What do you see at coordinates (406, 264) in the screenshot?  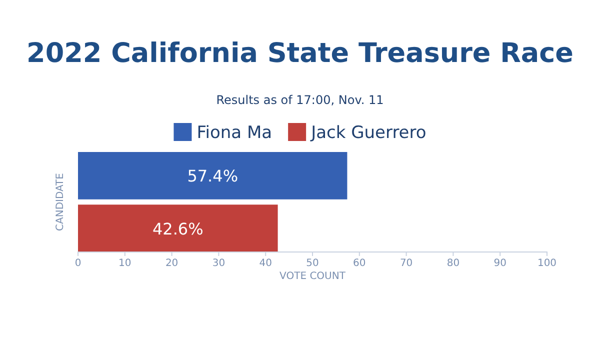 I see `x-tick-label: 70` at bounding box center [406, 264].